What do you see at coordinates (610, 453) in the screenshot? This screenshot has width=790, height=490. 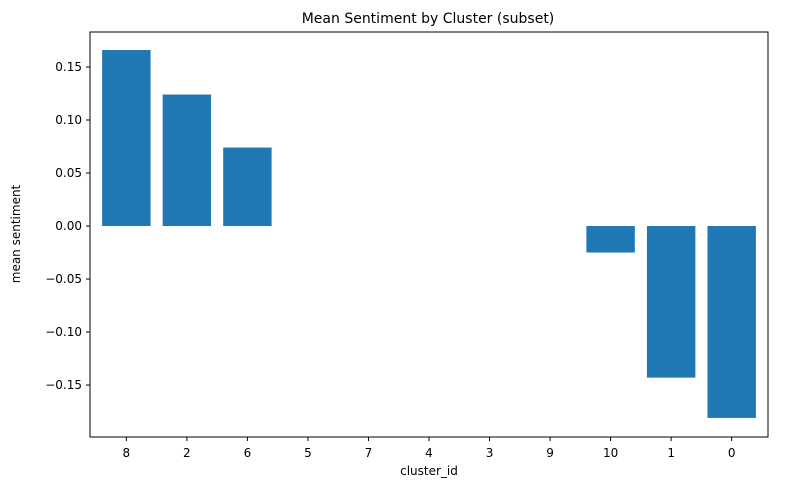 I see `x-tick-label: 10` at bounding box center [610, 453].